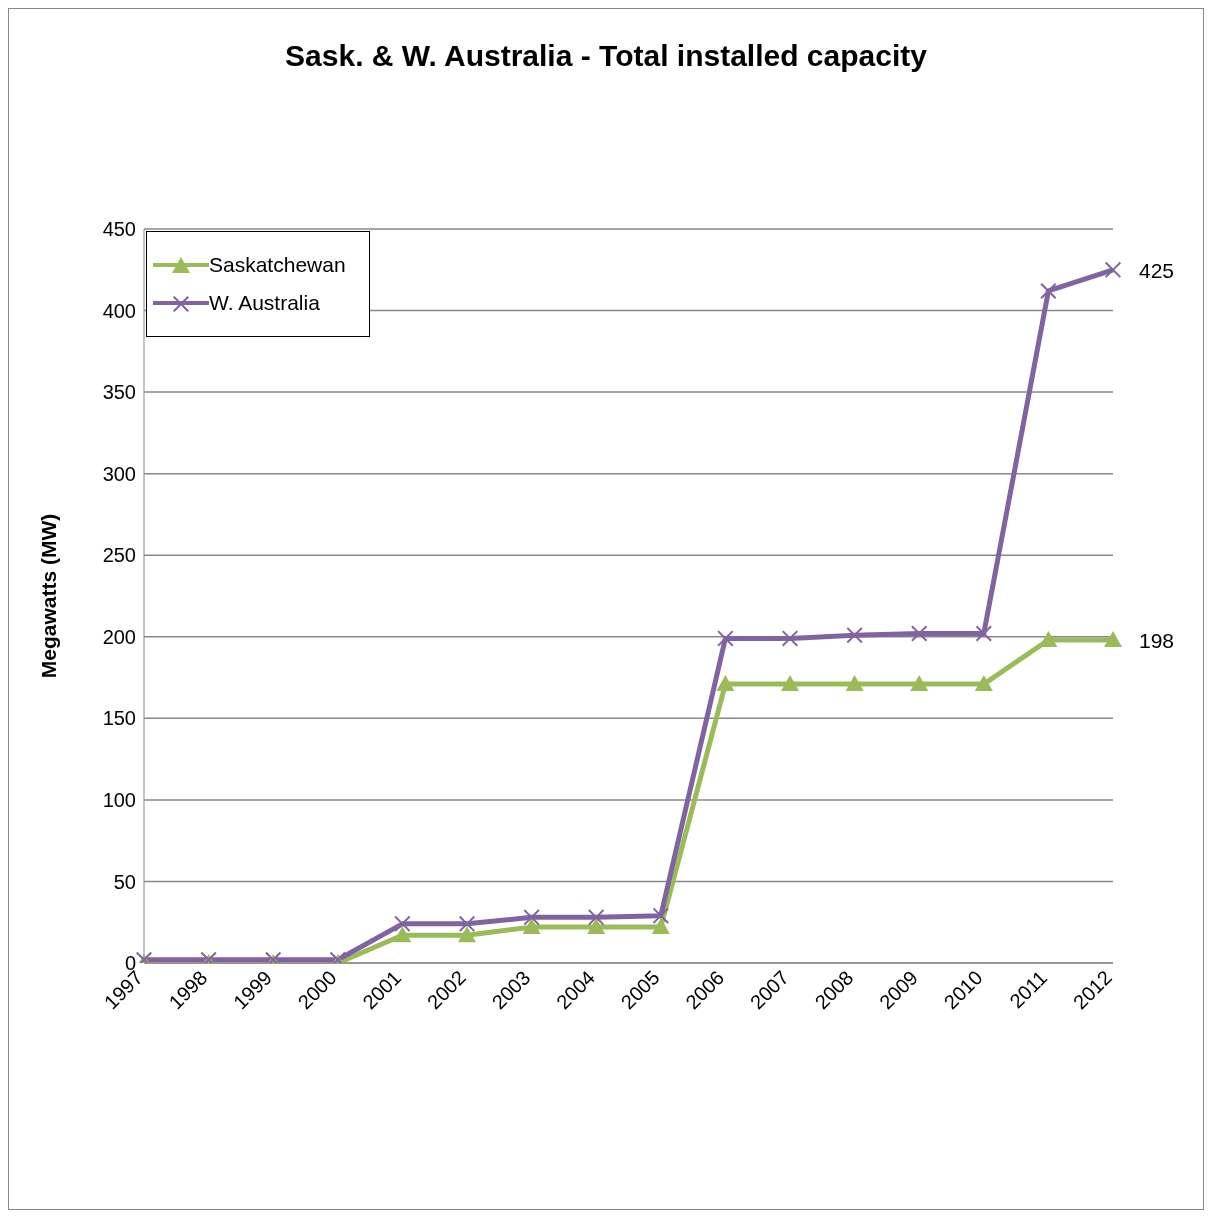 Image resolution: width=1210 pixels, height=1216 pixels. Describe the element at coordinates (119, 473) in the screenshot. I see `y-tick-label: 300` at that location.